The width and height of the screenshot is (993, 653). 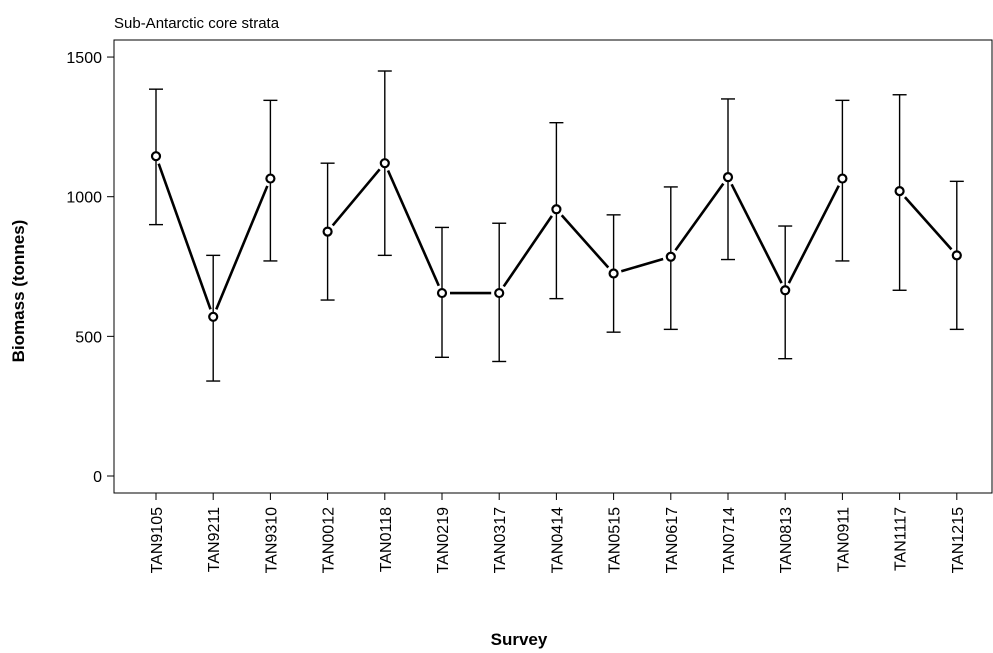 I want to click on chart-title: Sub-Antarctic core strata, so click(x=197, y=23).